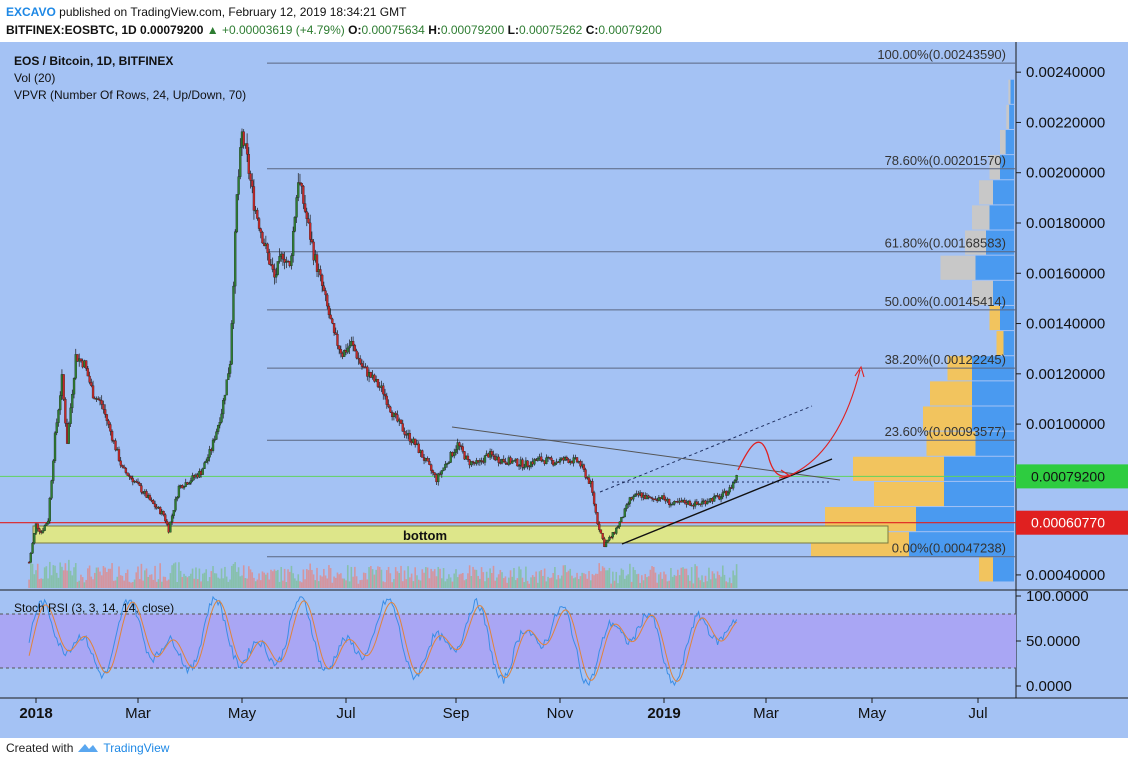 This screenshot has width=1128, height=766. Describe the element at coordinates (136, 748) in the screenshot. I see `footer-tradingview: TradingView` at that location.